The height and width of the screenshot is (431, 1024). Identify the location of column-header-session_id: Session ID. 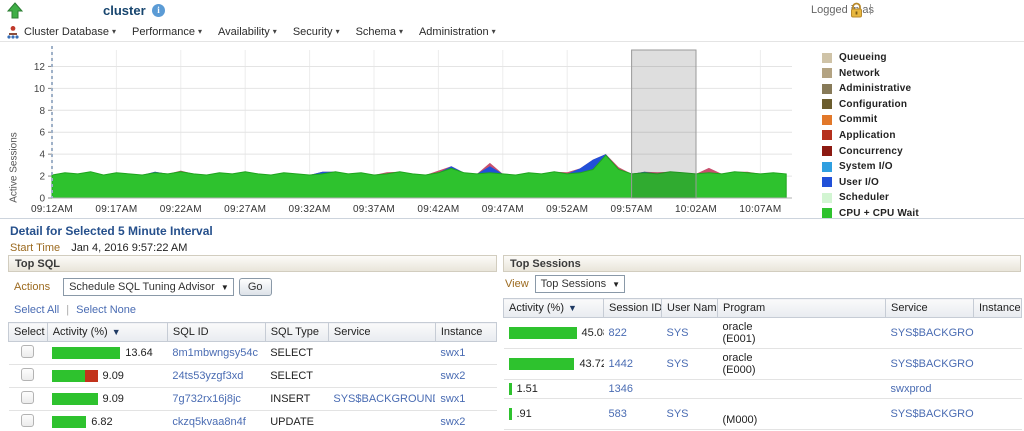
(632, 308).